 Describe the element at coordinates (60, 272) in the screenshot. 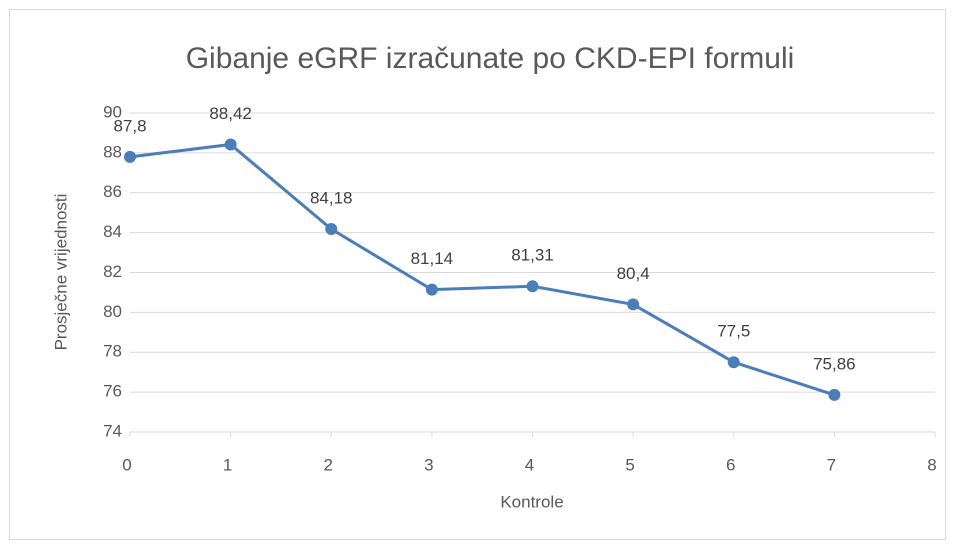

I see `y-axis-label: Prosječne vrijednosti` at that location.